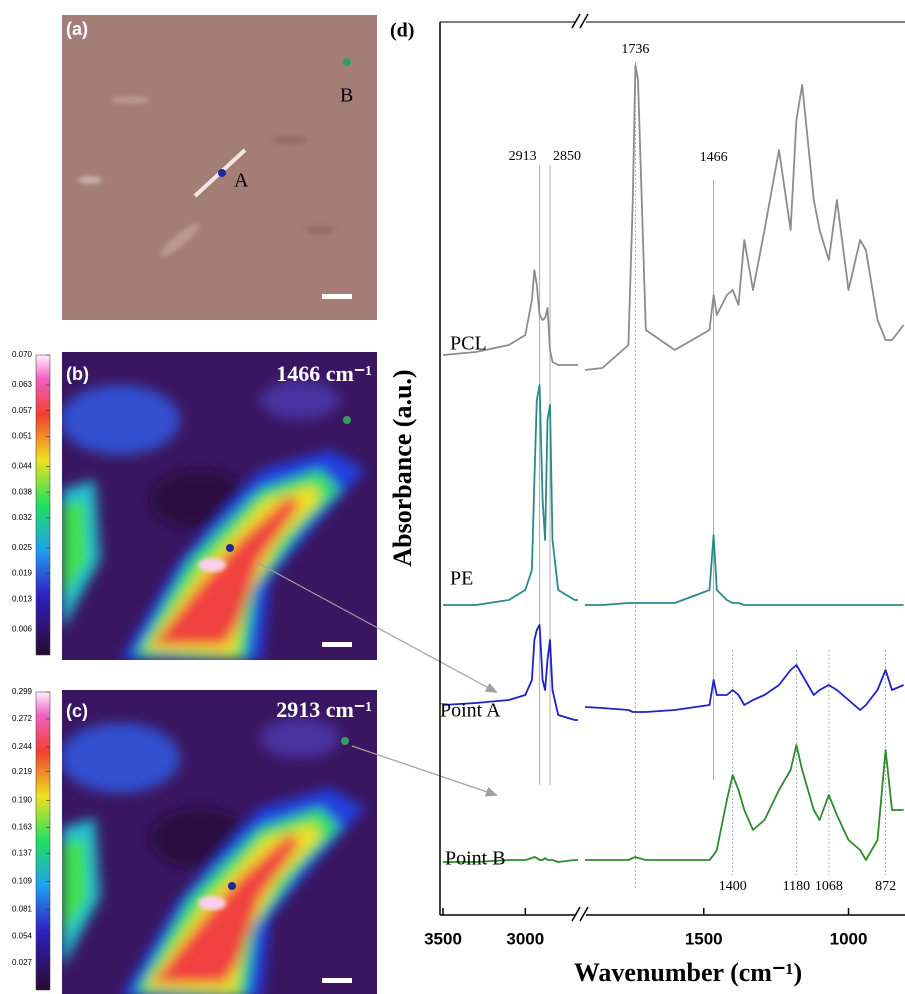  What do you see at coordinates (22, 491) in the screenshot?
I see `colorbar-tick-label: 0.038` at bounding box center [22, 491].